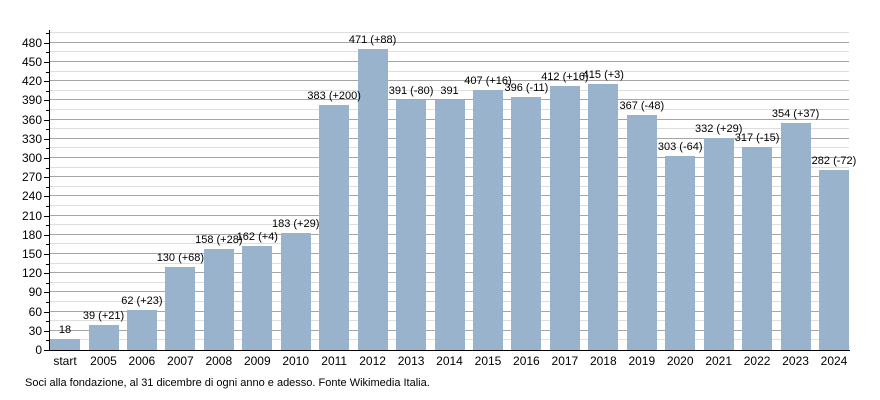  I want to click on y-tick-label: 0, so click(38, 350).